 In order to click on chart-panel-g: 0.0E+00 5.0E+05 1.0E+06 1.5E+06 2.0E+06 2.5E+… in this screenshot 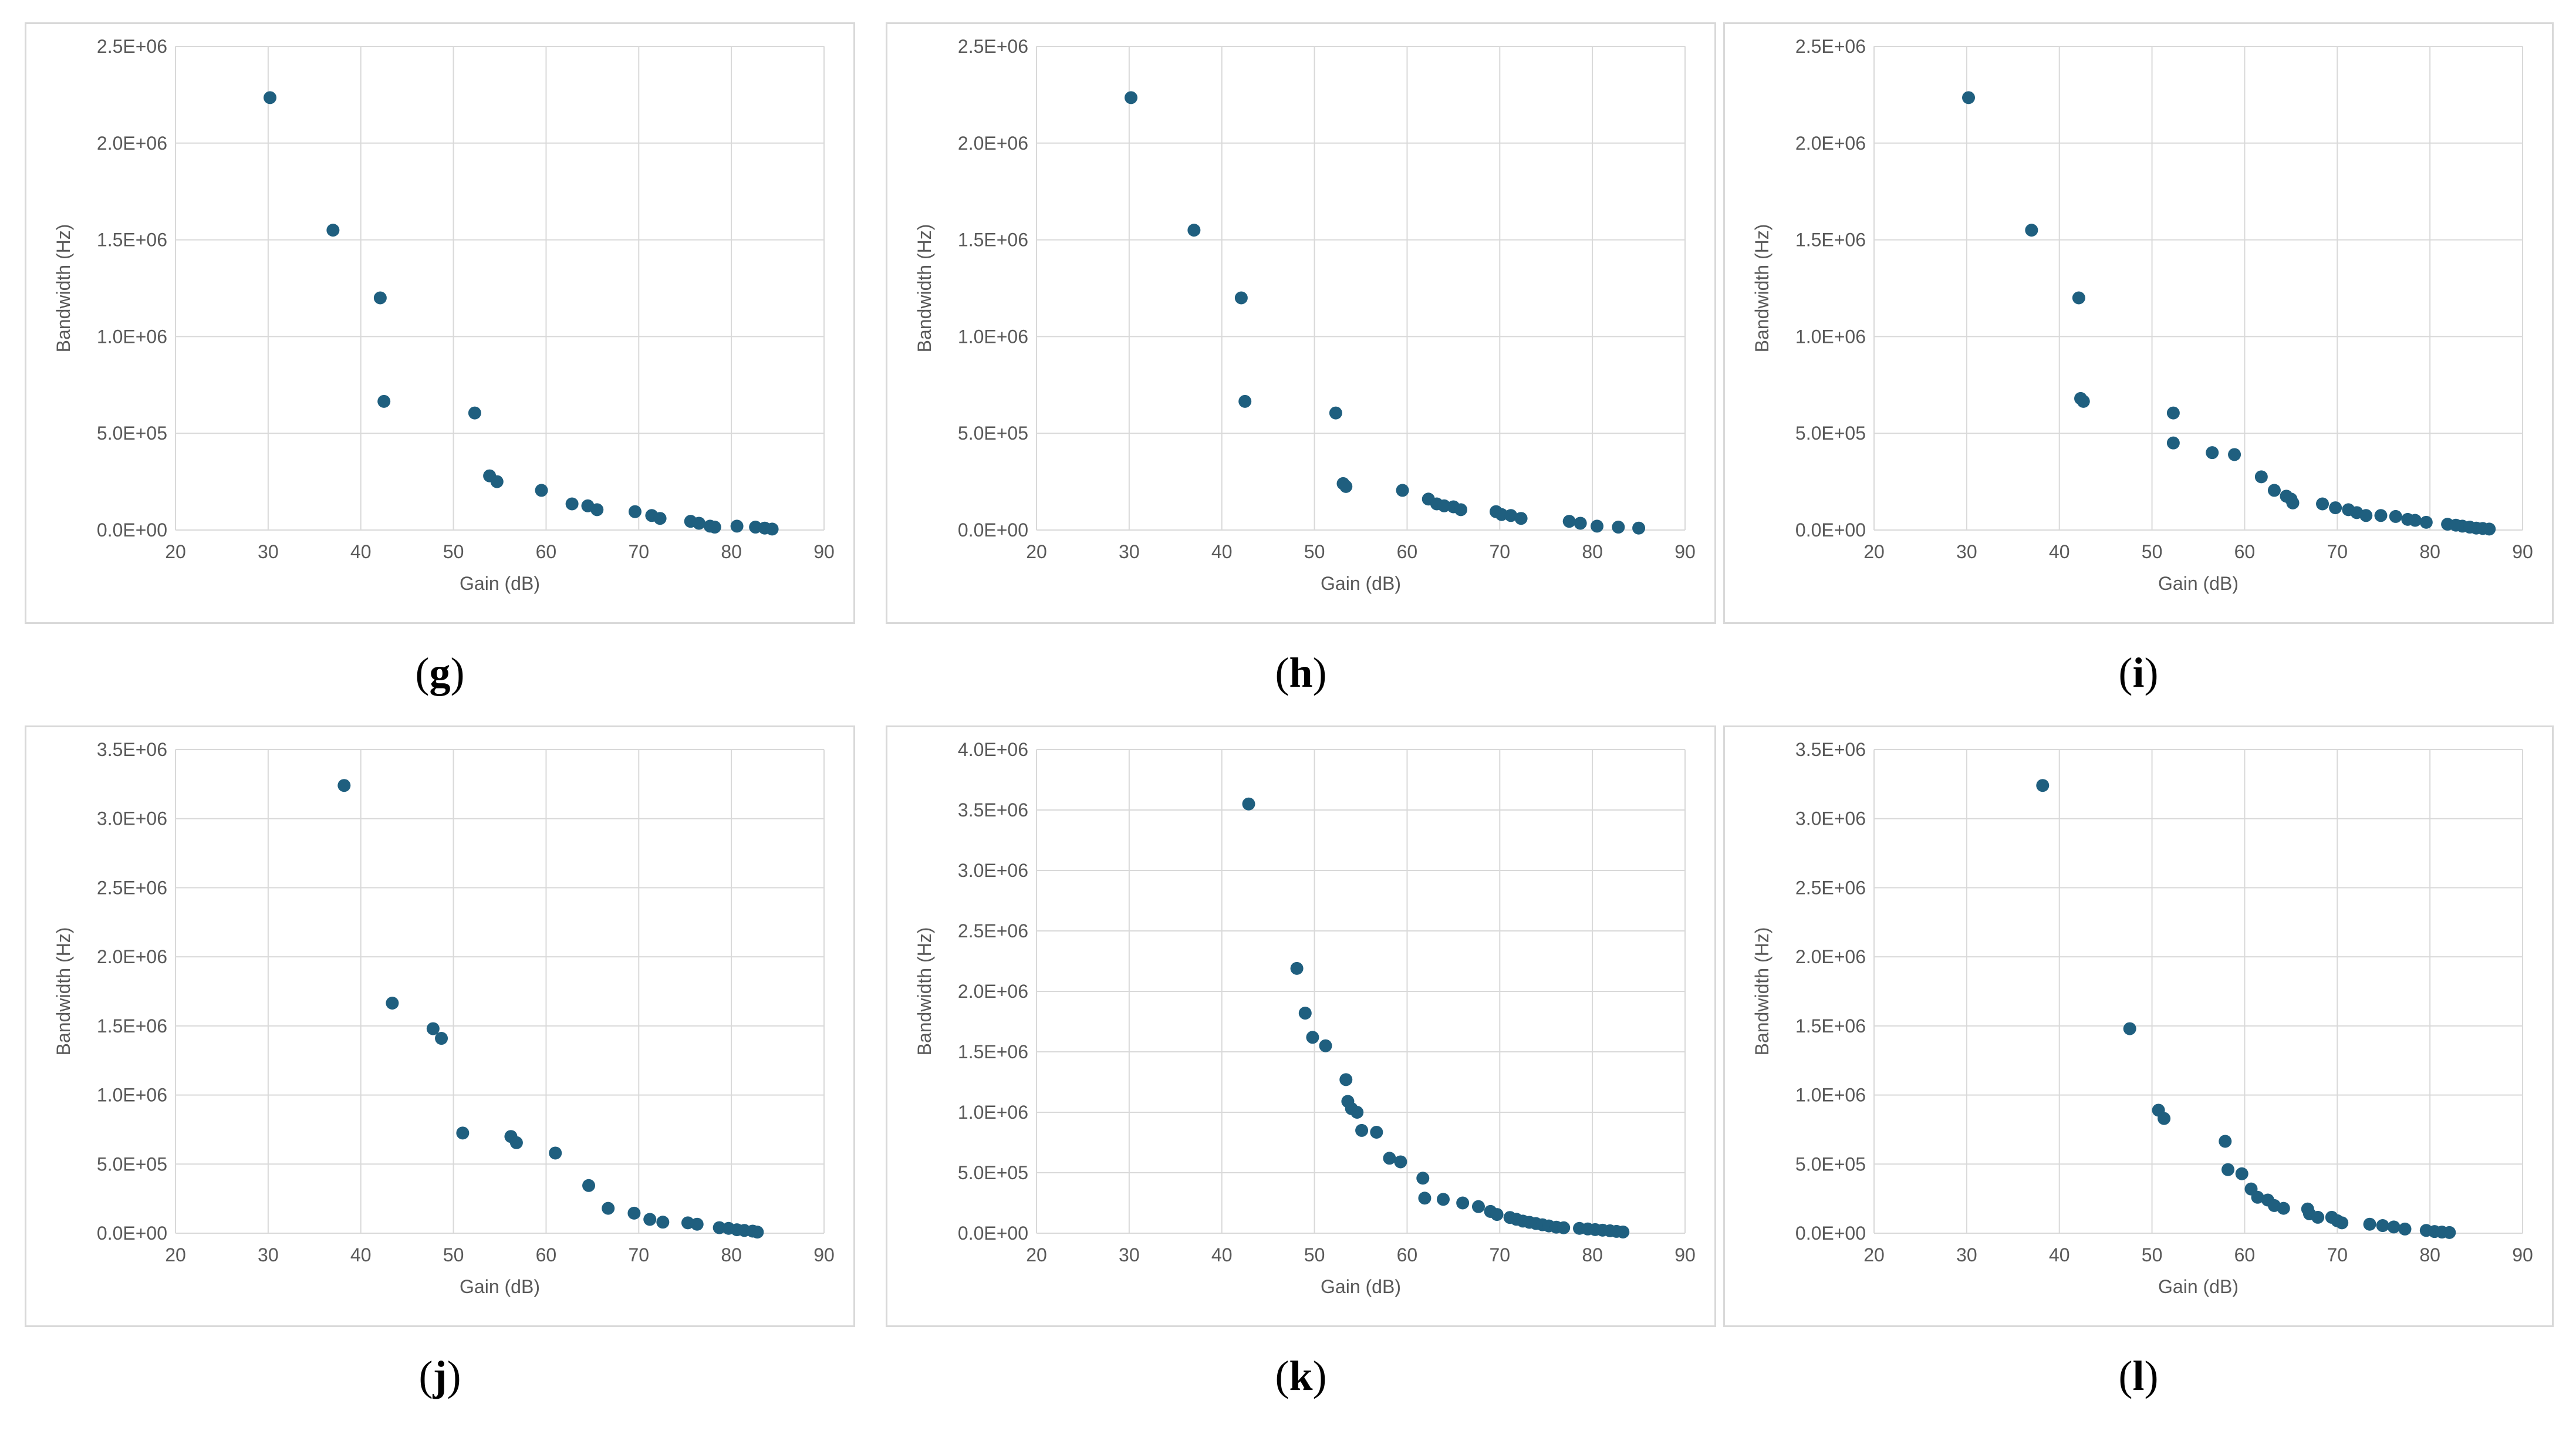, I will do `click(440, 323)`.